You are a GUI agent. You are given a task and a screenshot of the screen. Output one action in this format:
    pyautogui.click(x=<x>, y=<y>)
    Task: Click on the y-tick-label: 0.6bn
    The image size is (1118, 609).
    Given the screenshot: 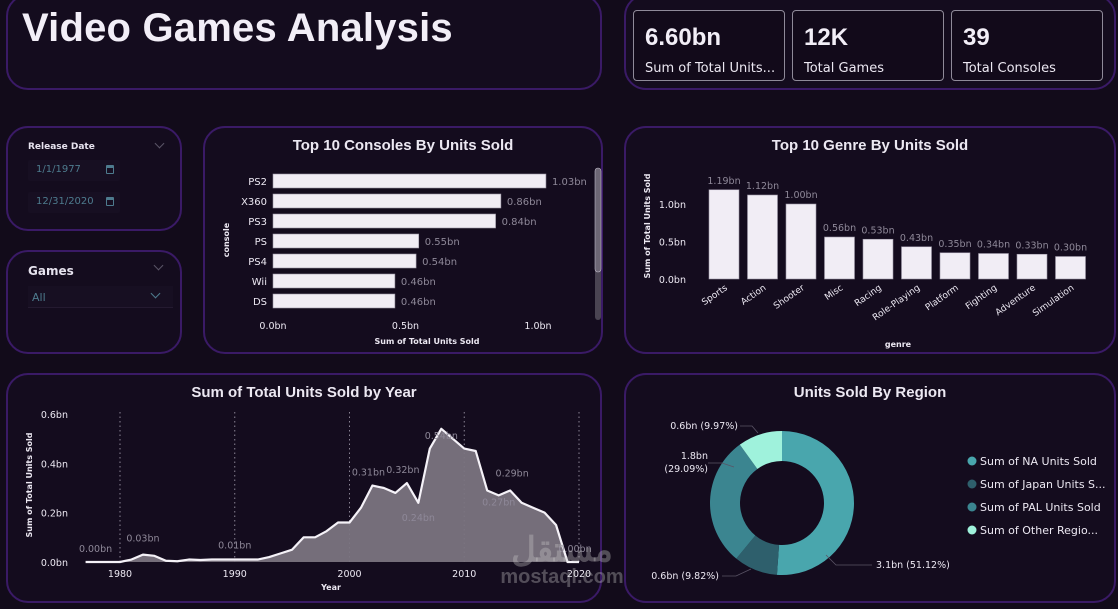 What is the action you would take?
    pyautogui.click(x=54, y=415)
    